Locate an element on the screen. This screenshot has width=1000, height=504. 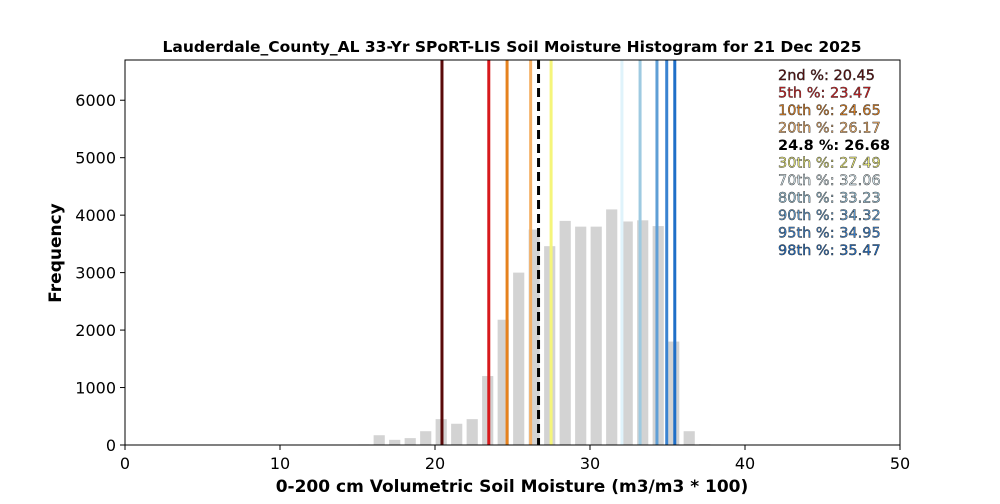
percentile-legend-entry: 30th %: 27.49 is located at coordinates (829, 164).